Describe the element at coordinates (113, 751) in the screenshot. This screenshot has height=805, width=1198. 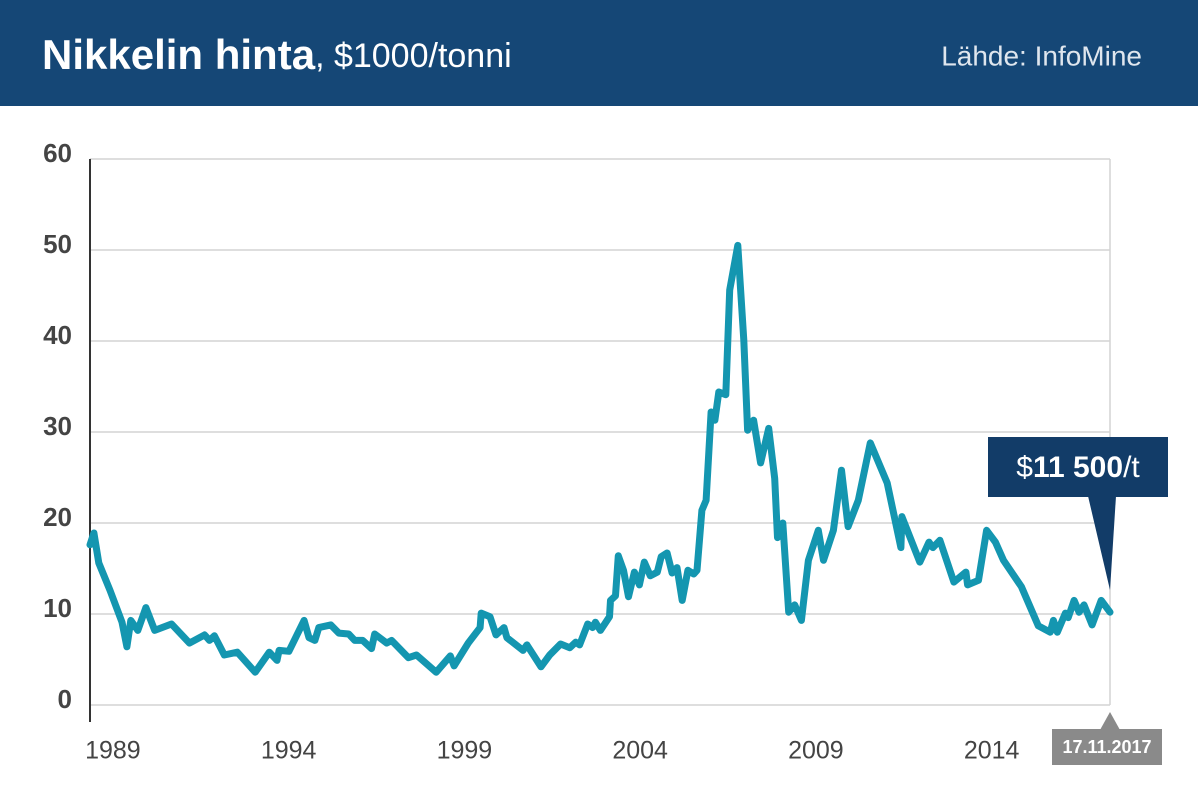
I see `x-tick-label: 1989` at that location.